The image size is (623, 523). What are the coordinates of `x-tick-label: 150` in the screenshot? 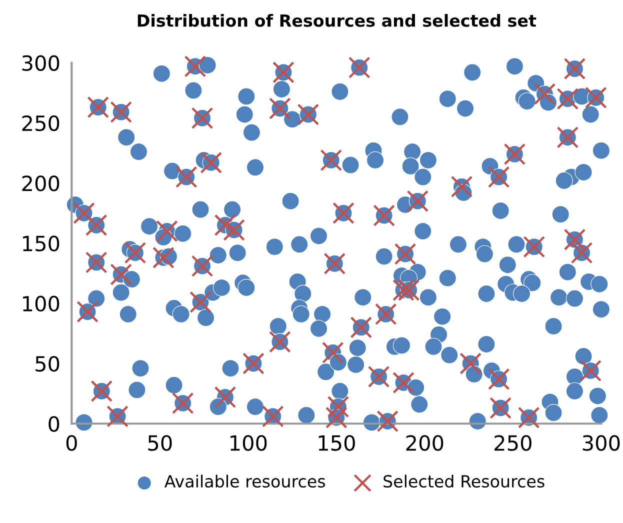 It's located at (336, 443).